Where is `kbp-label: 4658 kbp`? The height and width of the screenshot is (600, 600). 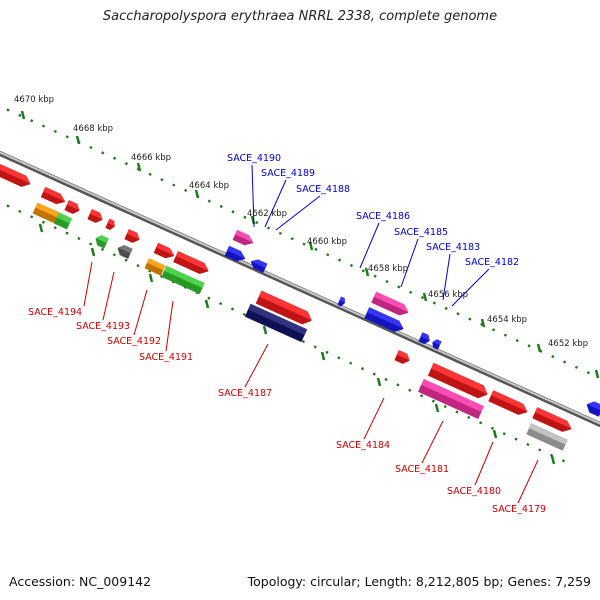 kbp-label: 4658 kbp is located at coordinates (388, 269).